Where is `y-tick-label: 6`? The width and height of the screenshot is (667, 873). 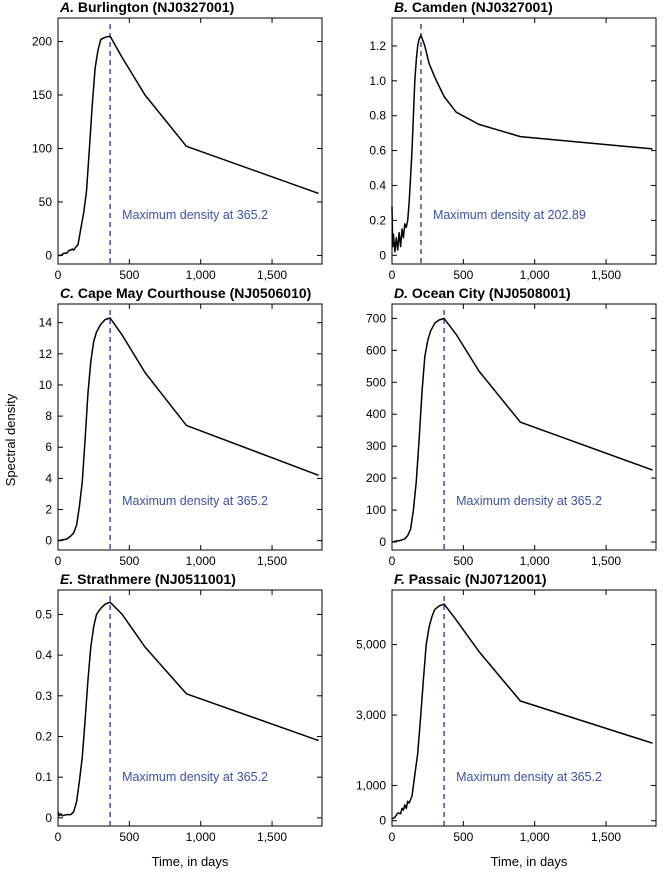 y-tick-label: 6 is located at coordinates (48, 447).